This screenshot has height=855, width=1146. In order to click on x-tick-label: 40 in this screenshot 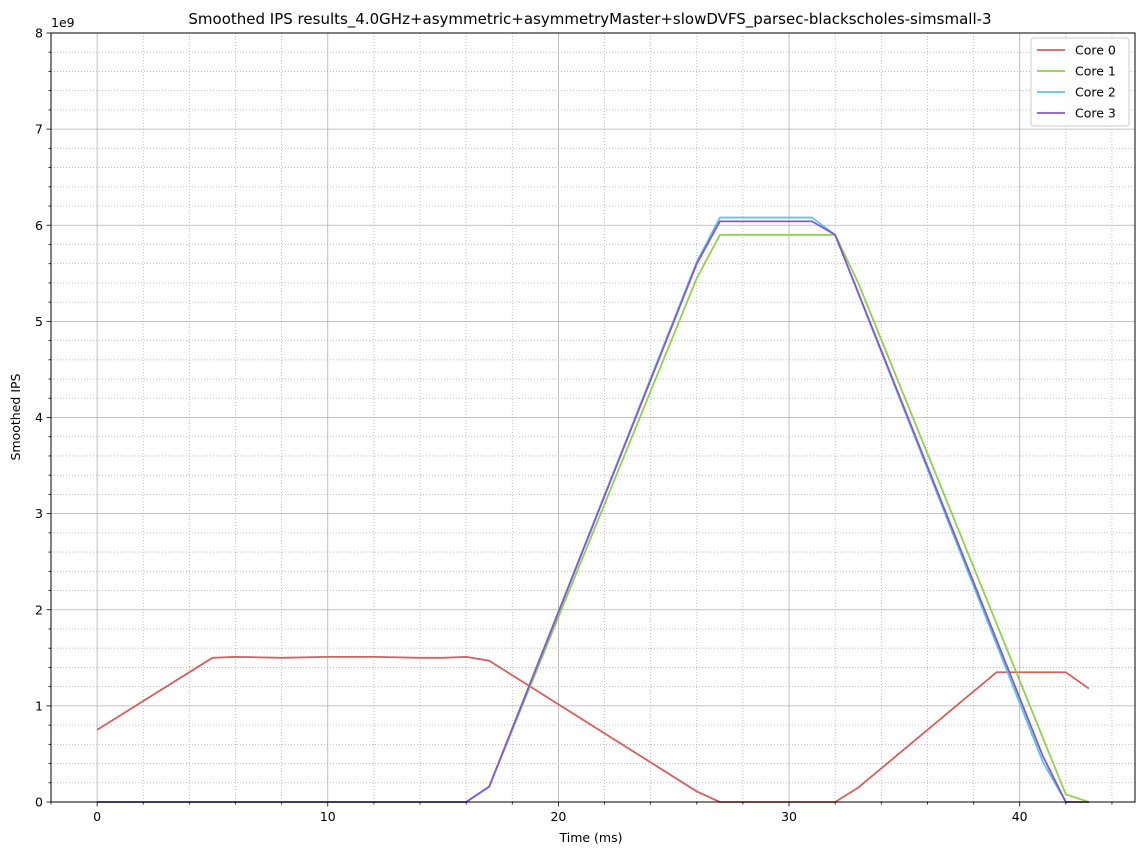, I will do `click(1020, 816)`.